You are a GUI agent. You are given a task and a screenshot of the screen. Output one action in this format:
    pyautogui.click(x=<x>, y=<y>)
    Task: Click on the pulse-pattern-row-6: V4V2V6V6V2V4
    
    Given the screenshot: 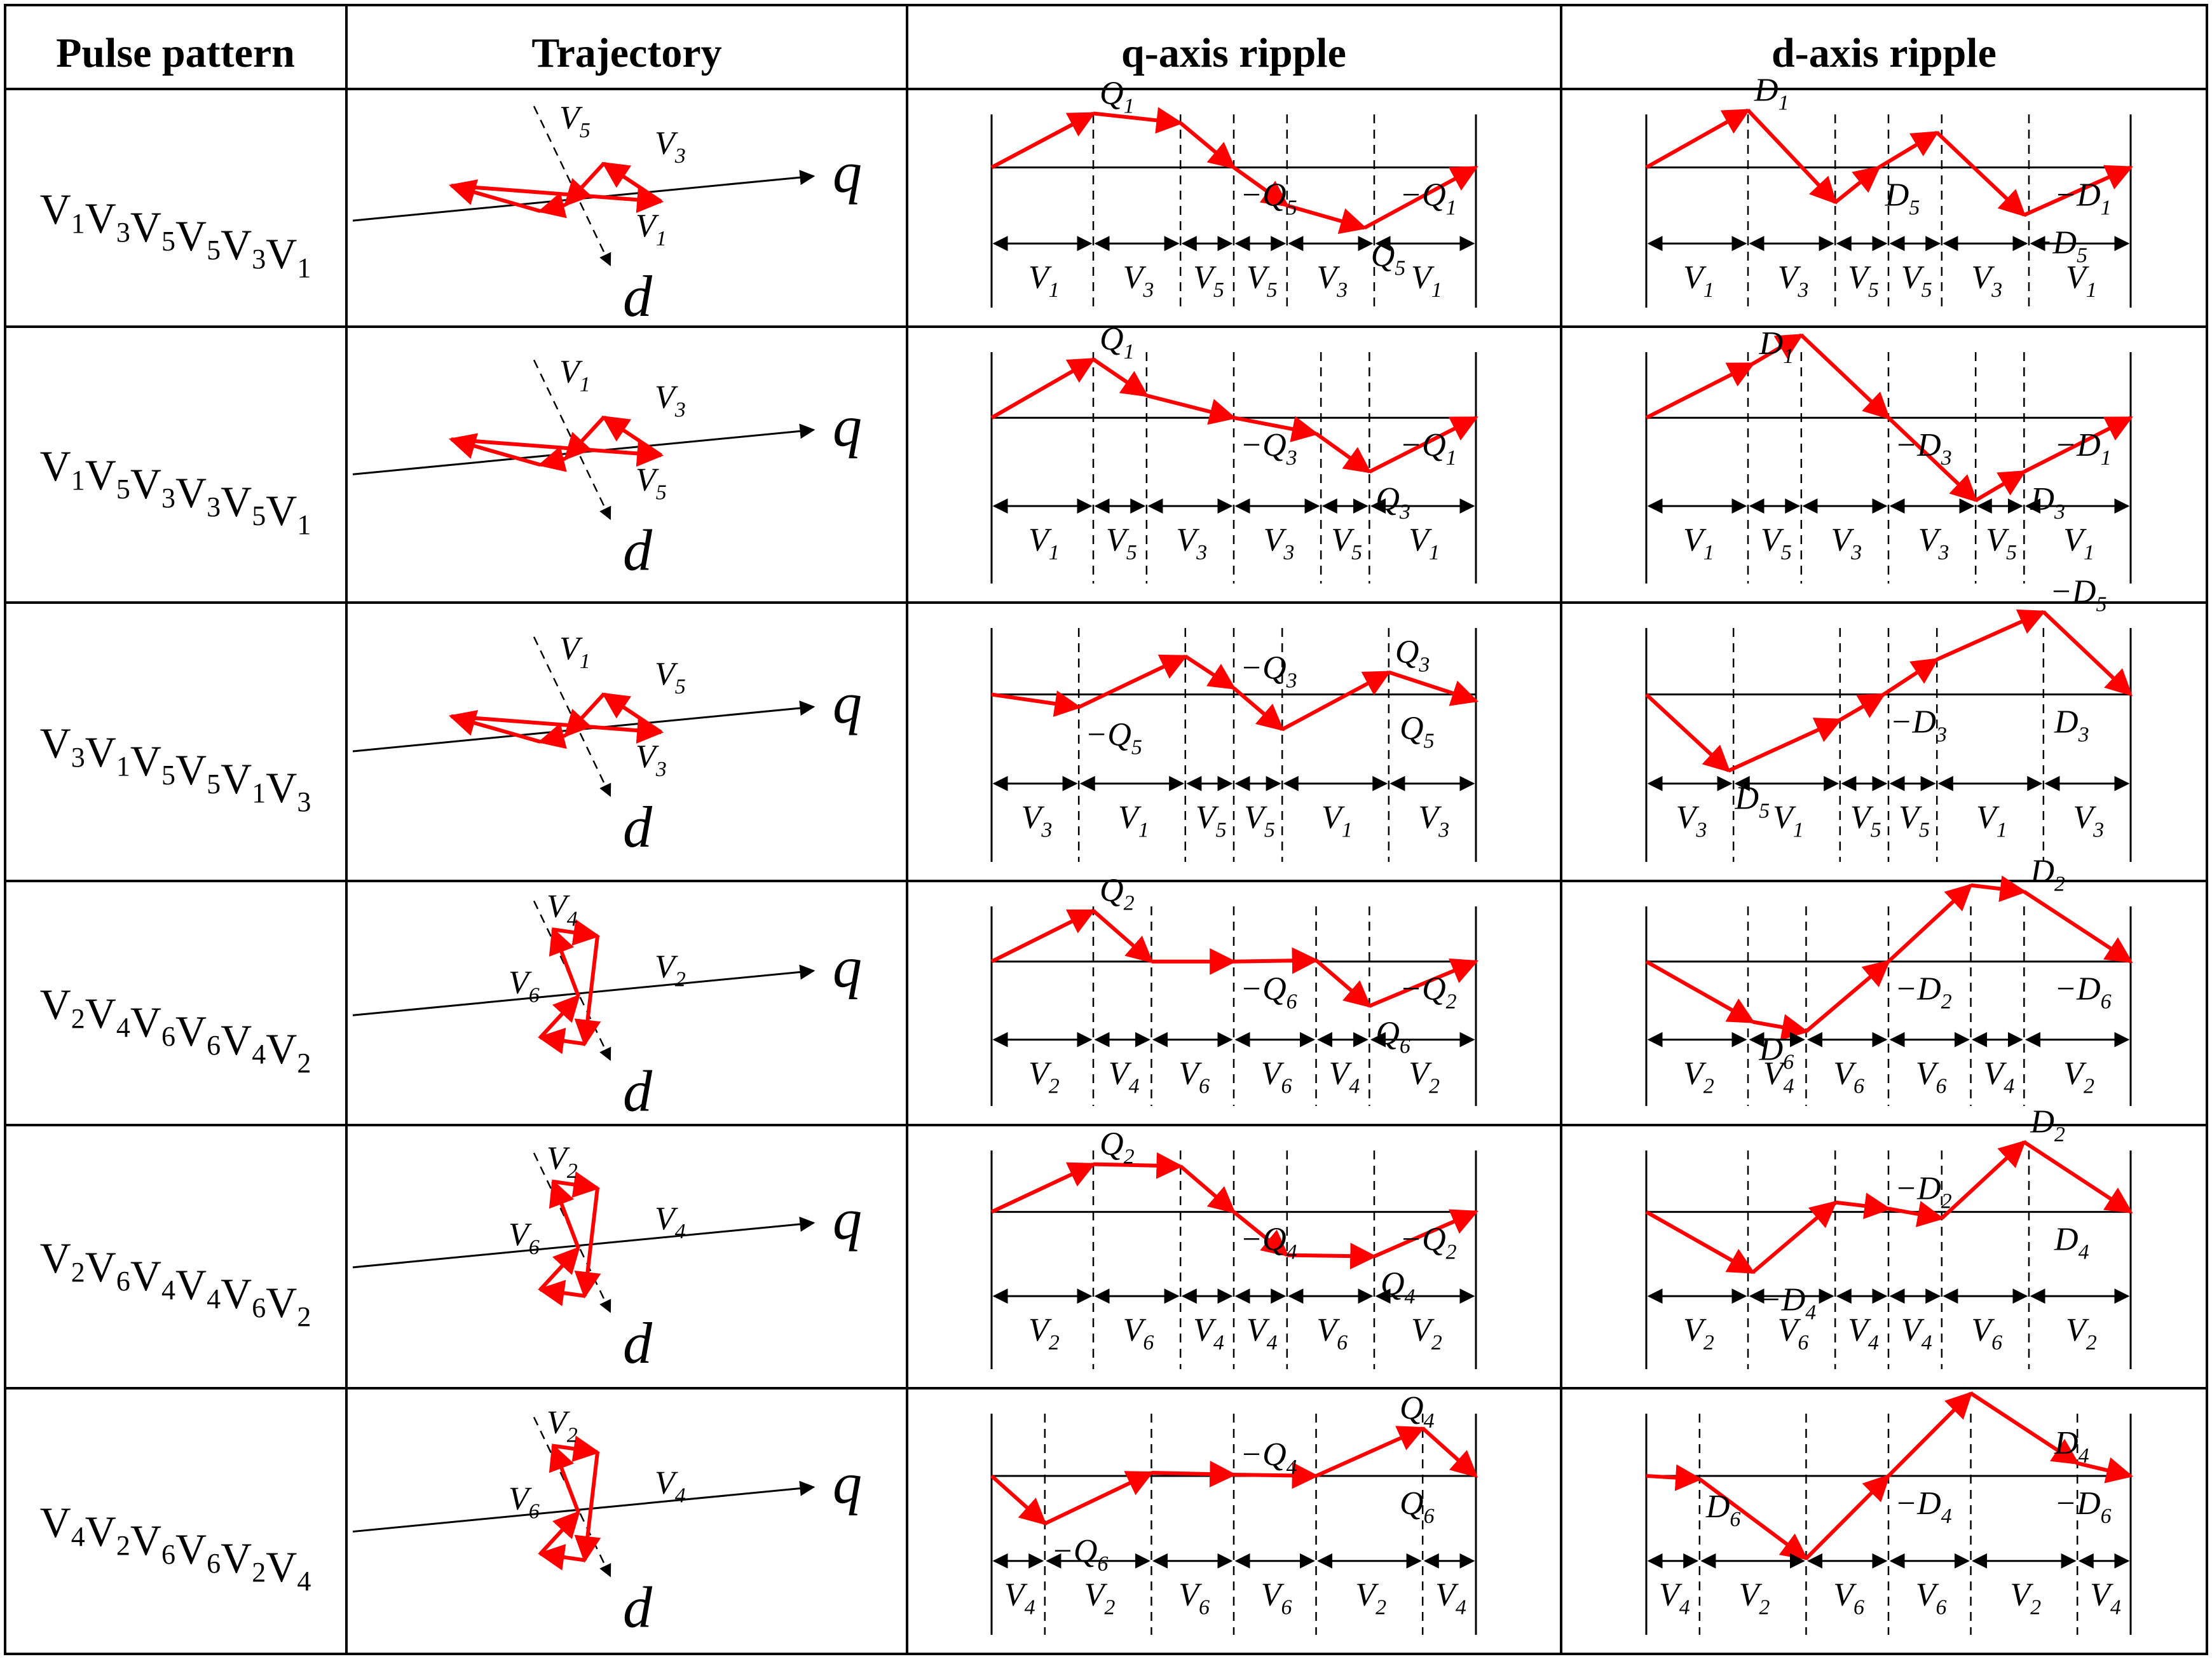 What is the action you would take?
    pyautogui.click(x=175, y=1547)
    